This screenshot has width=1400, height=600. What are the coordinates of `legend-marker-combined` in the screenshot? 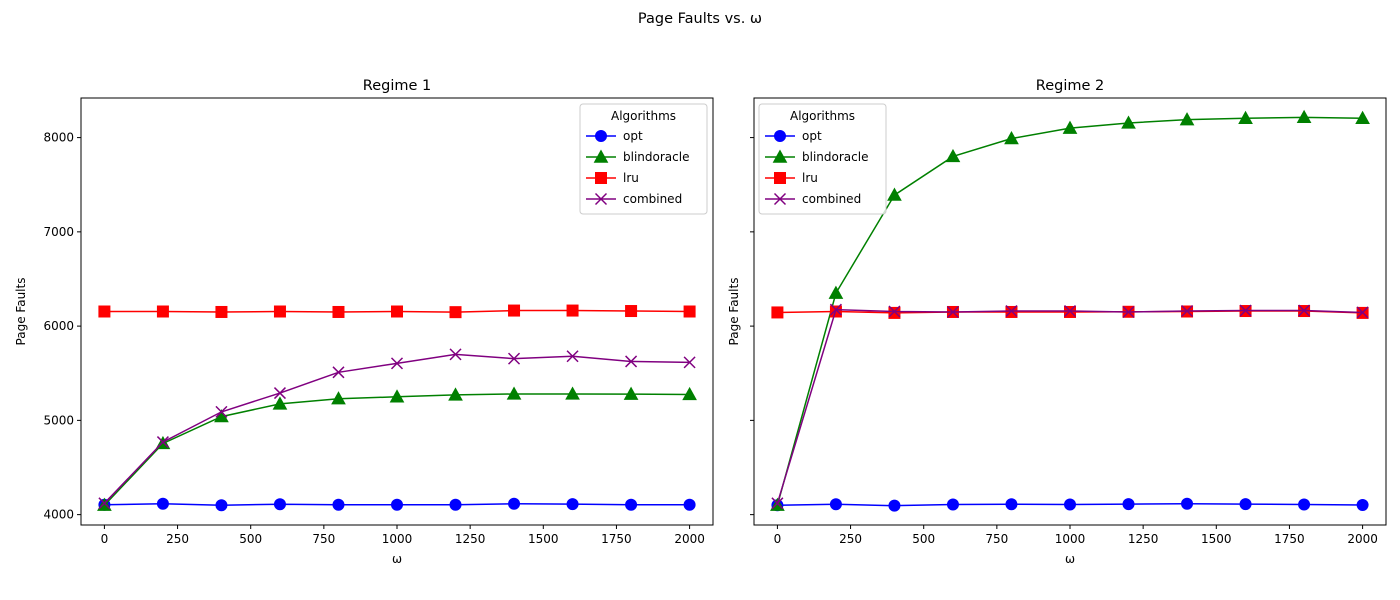 It's located at (780, 199).